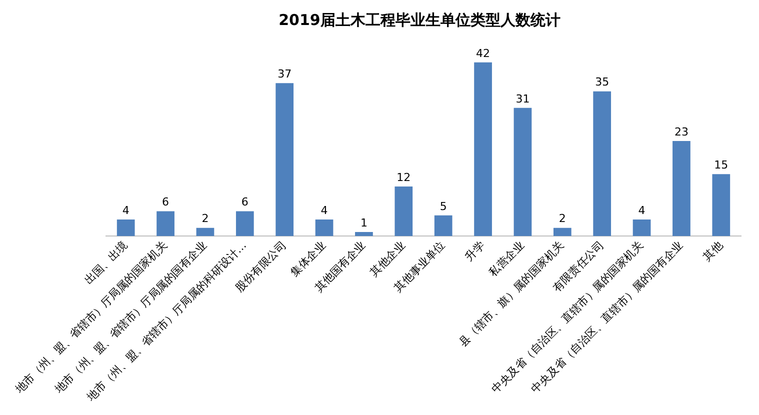 This screenshot has width=759, height=415. Describe the element at coordinates (681, 131) in the screenshot. I see `data-label: 23` at that location.